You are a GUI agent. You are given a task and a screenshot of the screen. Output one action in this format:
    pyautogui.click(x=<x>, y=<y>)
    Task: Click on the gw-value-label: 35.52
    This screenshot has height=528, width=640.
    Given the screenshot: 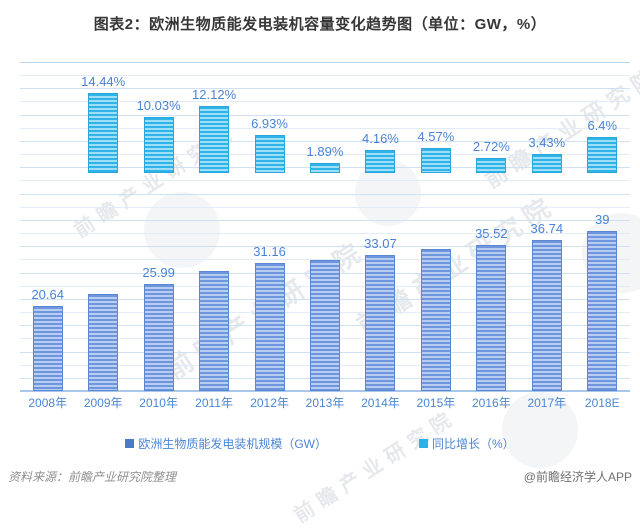 What is the action you would take?
    pyautogui.click(x=491, y=233)
    